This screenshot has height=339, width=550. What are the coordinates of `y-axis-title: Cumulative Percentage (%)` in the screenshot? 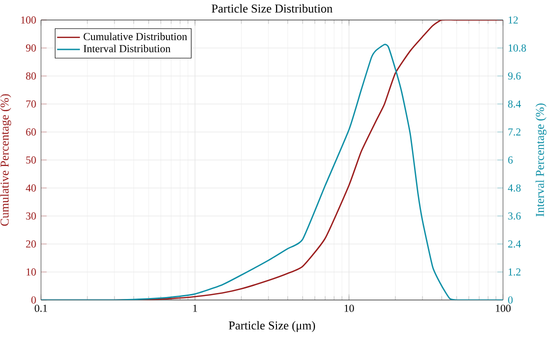 It's located at (6, 160).